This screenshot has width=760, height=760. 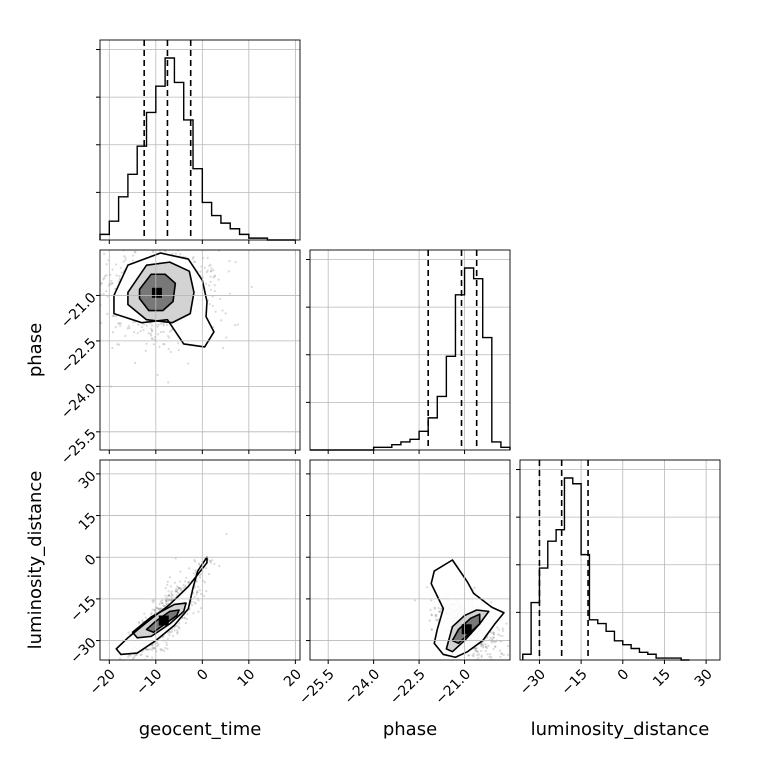 What do you see at coordinates (200, 560) in the screenshot?
I see `panel-geocent_time-vs-luminosity_distance-frame` at bounding box center [200, 560].